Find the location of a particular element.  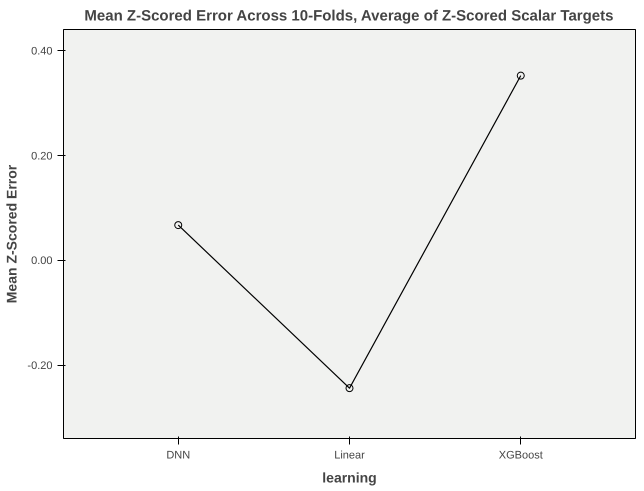

y-tick-label: 0.40 is located at coordinates (42, 51).